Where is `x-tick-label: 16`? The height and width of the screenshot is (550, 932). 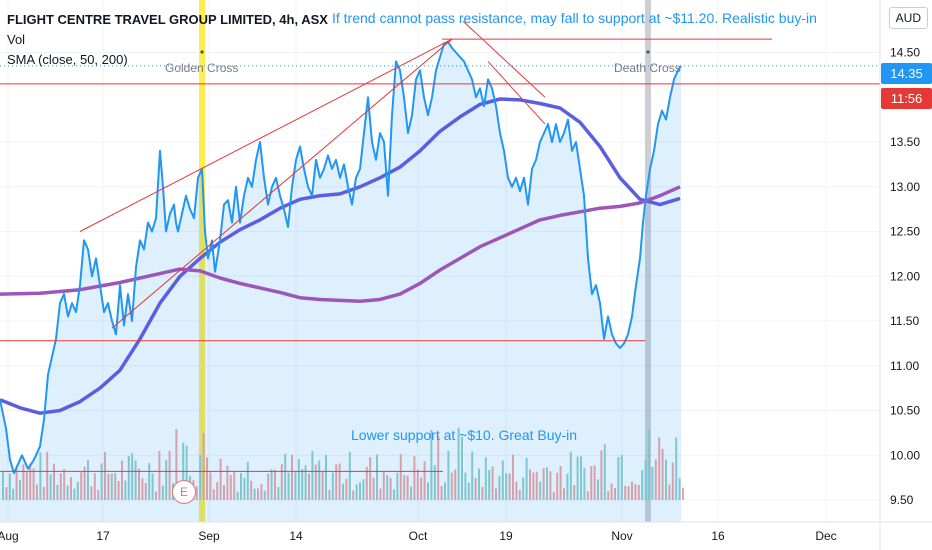
x-tick-label: 16 is located at coordinates (718, 536).